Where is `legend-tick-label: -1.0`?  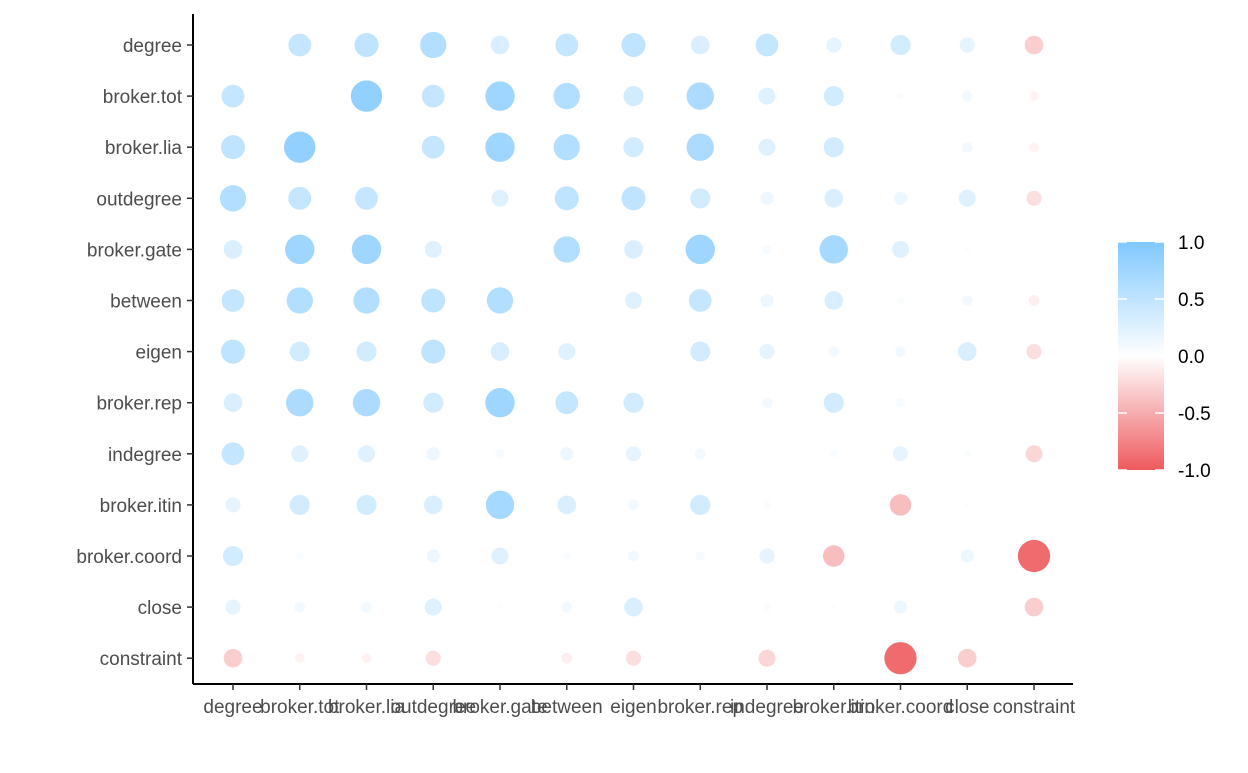
legend-tick-label: -1.0 is located at coordinates (1194, 471).